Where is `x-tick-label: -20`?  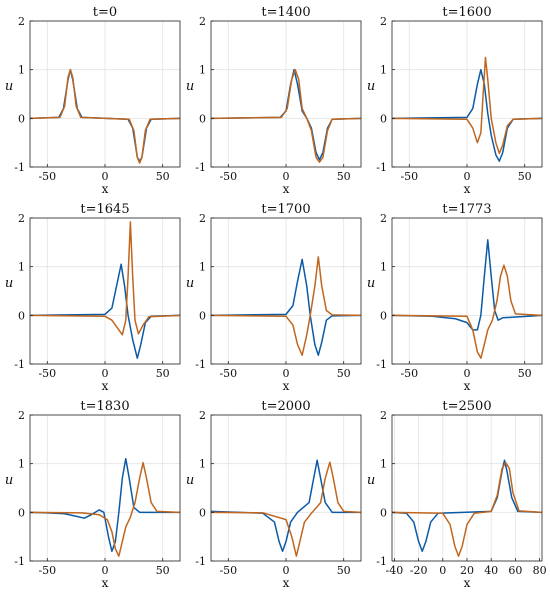
x-tick-label: -20 is located at coordinates (419, 570).